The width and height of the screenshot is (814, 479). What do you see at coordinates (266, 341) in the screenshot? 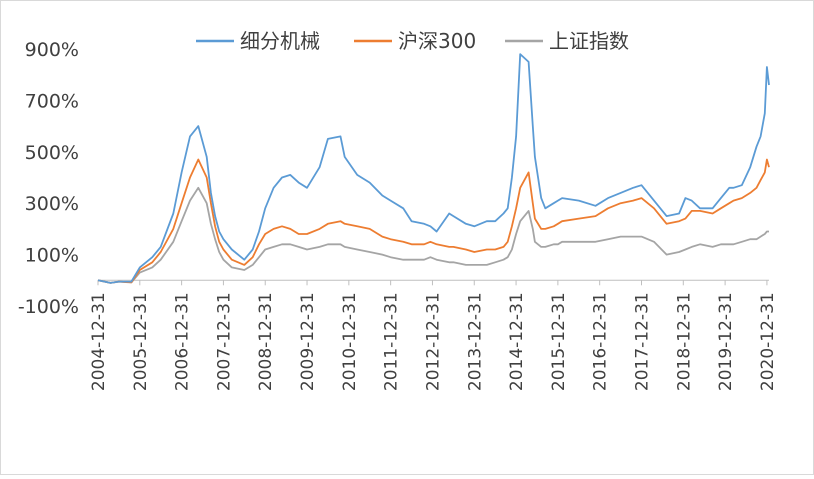
I see `x-tick-label: 2008-12-31` at bounding box center [266, 341].